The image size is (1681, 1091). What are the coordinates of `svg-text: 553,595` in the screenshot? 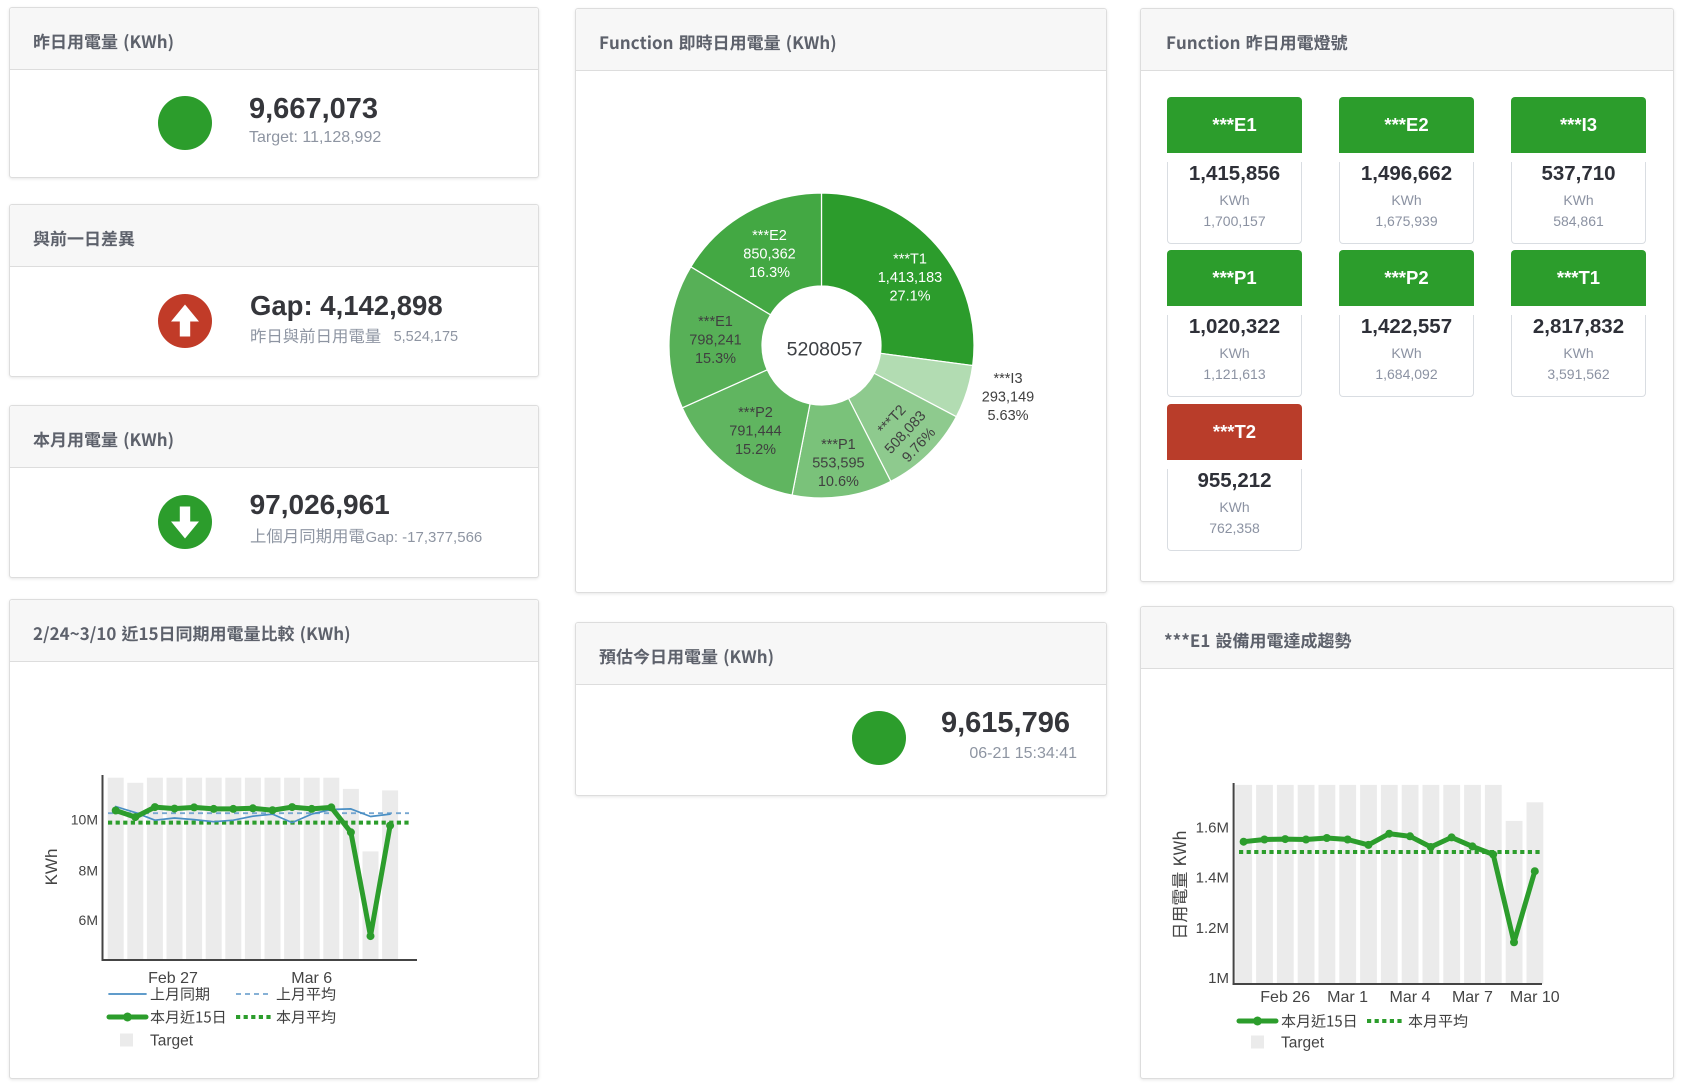 It's located at (838, 464).